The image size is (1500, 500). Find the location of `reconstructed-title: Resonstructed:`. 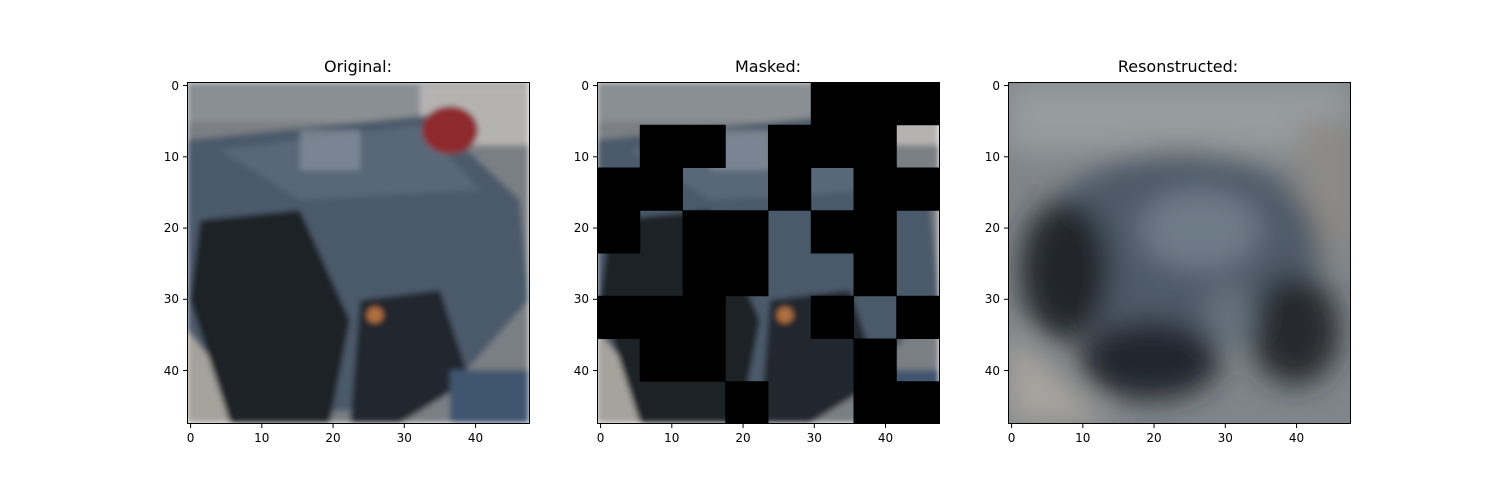

reconstructed-title: Resonstructed: is located at coordinates (1178, 66).